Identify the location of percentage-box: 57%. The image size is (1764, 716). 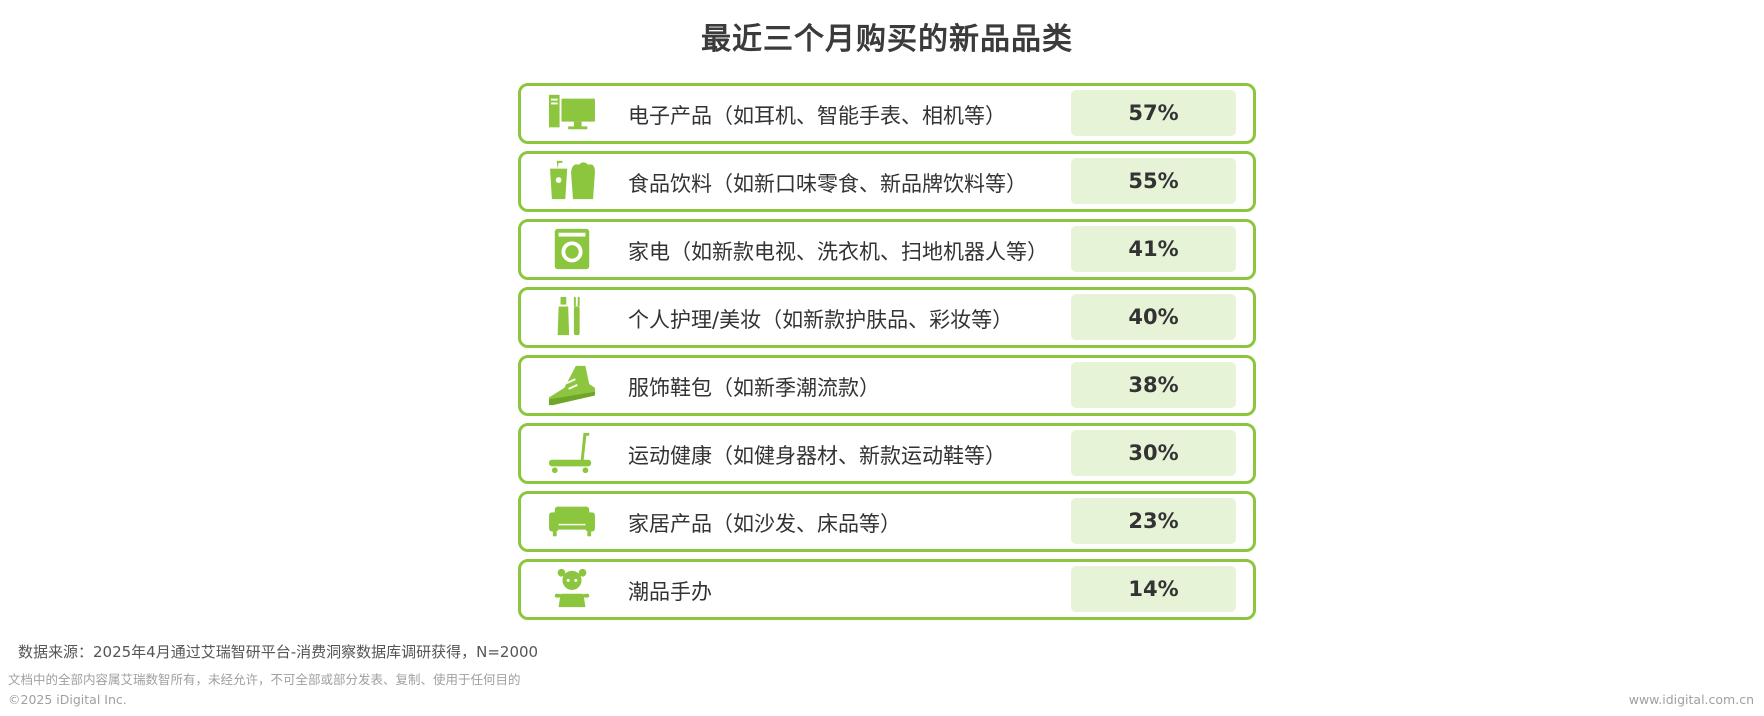
(1153, 113).